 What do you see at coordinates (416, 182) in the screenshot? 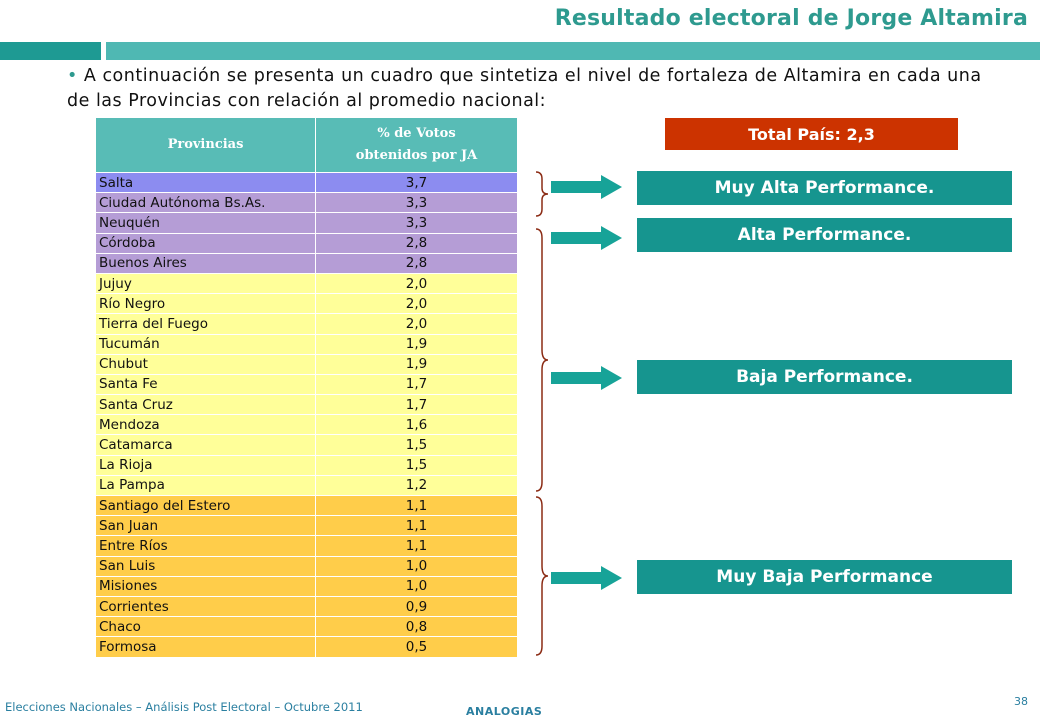
I see `vote-percent-cell: 3,7` at bounding box center [416, 182].